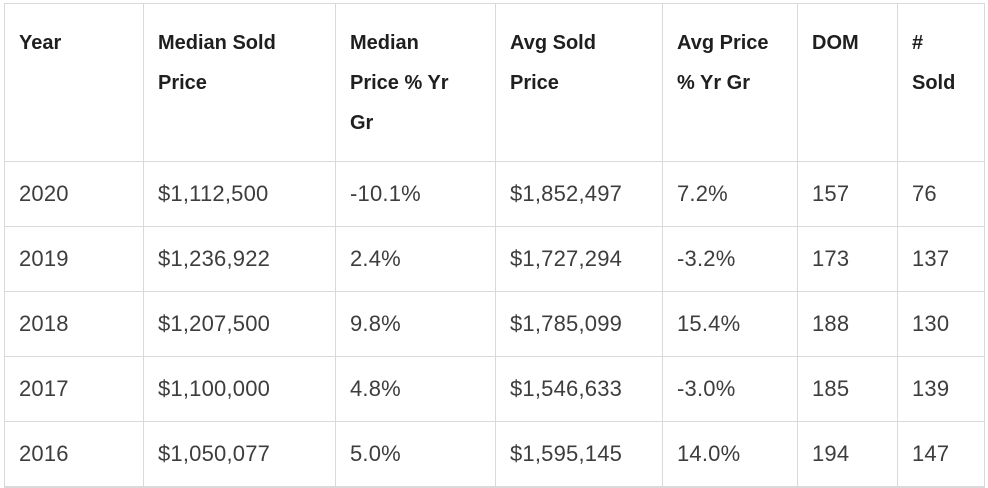 This screenshot has height=488, width=988. What do you see at coordinates (847, 259) in the screenshot?
I see `cell-dom: 173` at bounding box center [847, 259].